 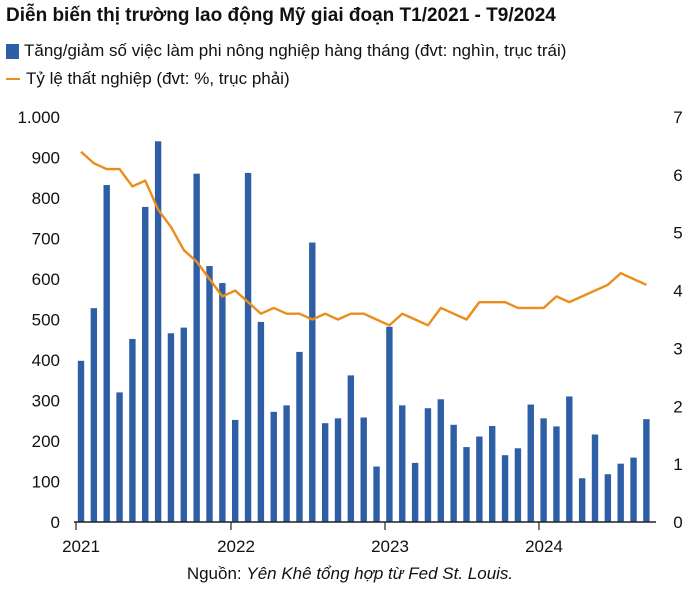 I want to click on legend-bar-swatch, so click(x=12, y=51).